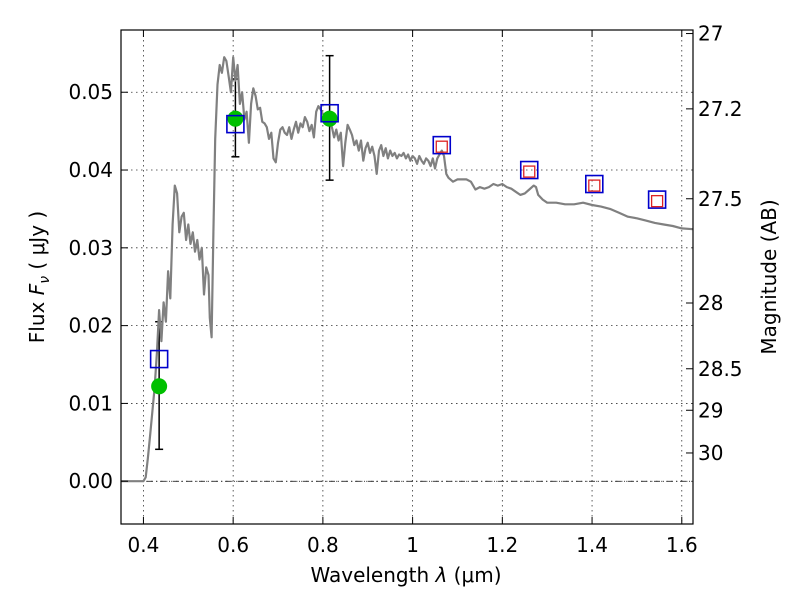 This screenshot has height=600, width=800. I want to click on y-tick-label: 0.03, so click(90, 248).